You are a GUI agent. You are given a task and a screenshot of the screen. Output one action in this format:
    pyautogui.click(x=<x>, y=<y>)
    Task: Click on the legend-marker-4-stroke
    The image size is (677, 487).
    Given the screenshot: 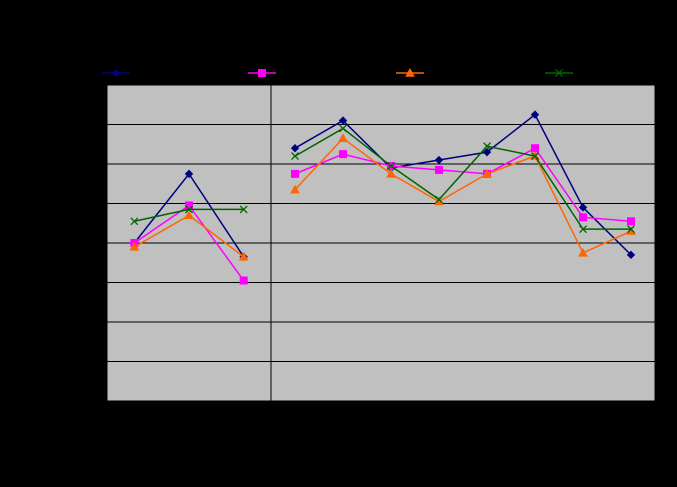 What is the action you would take?
    pyautogui.click(x=559, y=73)
    